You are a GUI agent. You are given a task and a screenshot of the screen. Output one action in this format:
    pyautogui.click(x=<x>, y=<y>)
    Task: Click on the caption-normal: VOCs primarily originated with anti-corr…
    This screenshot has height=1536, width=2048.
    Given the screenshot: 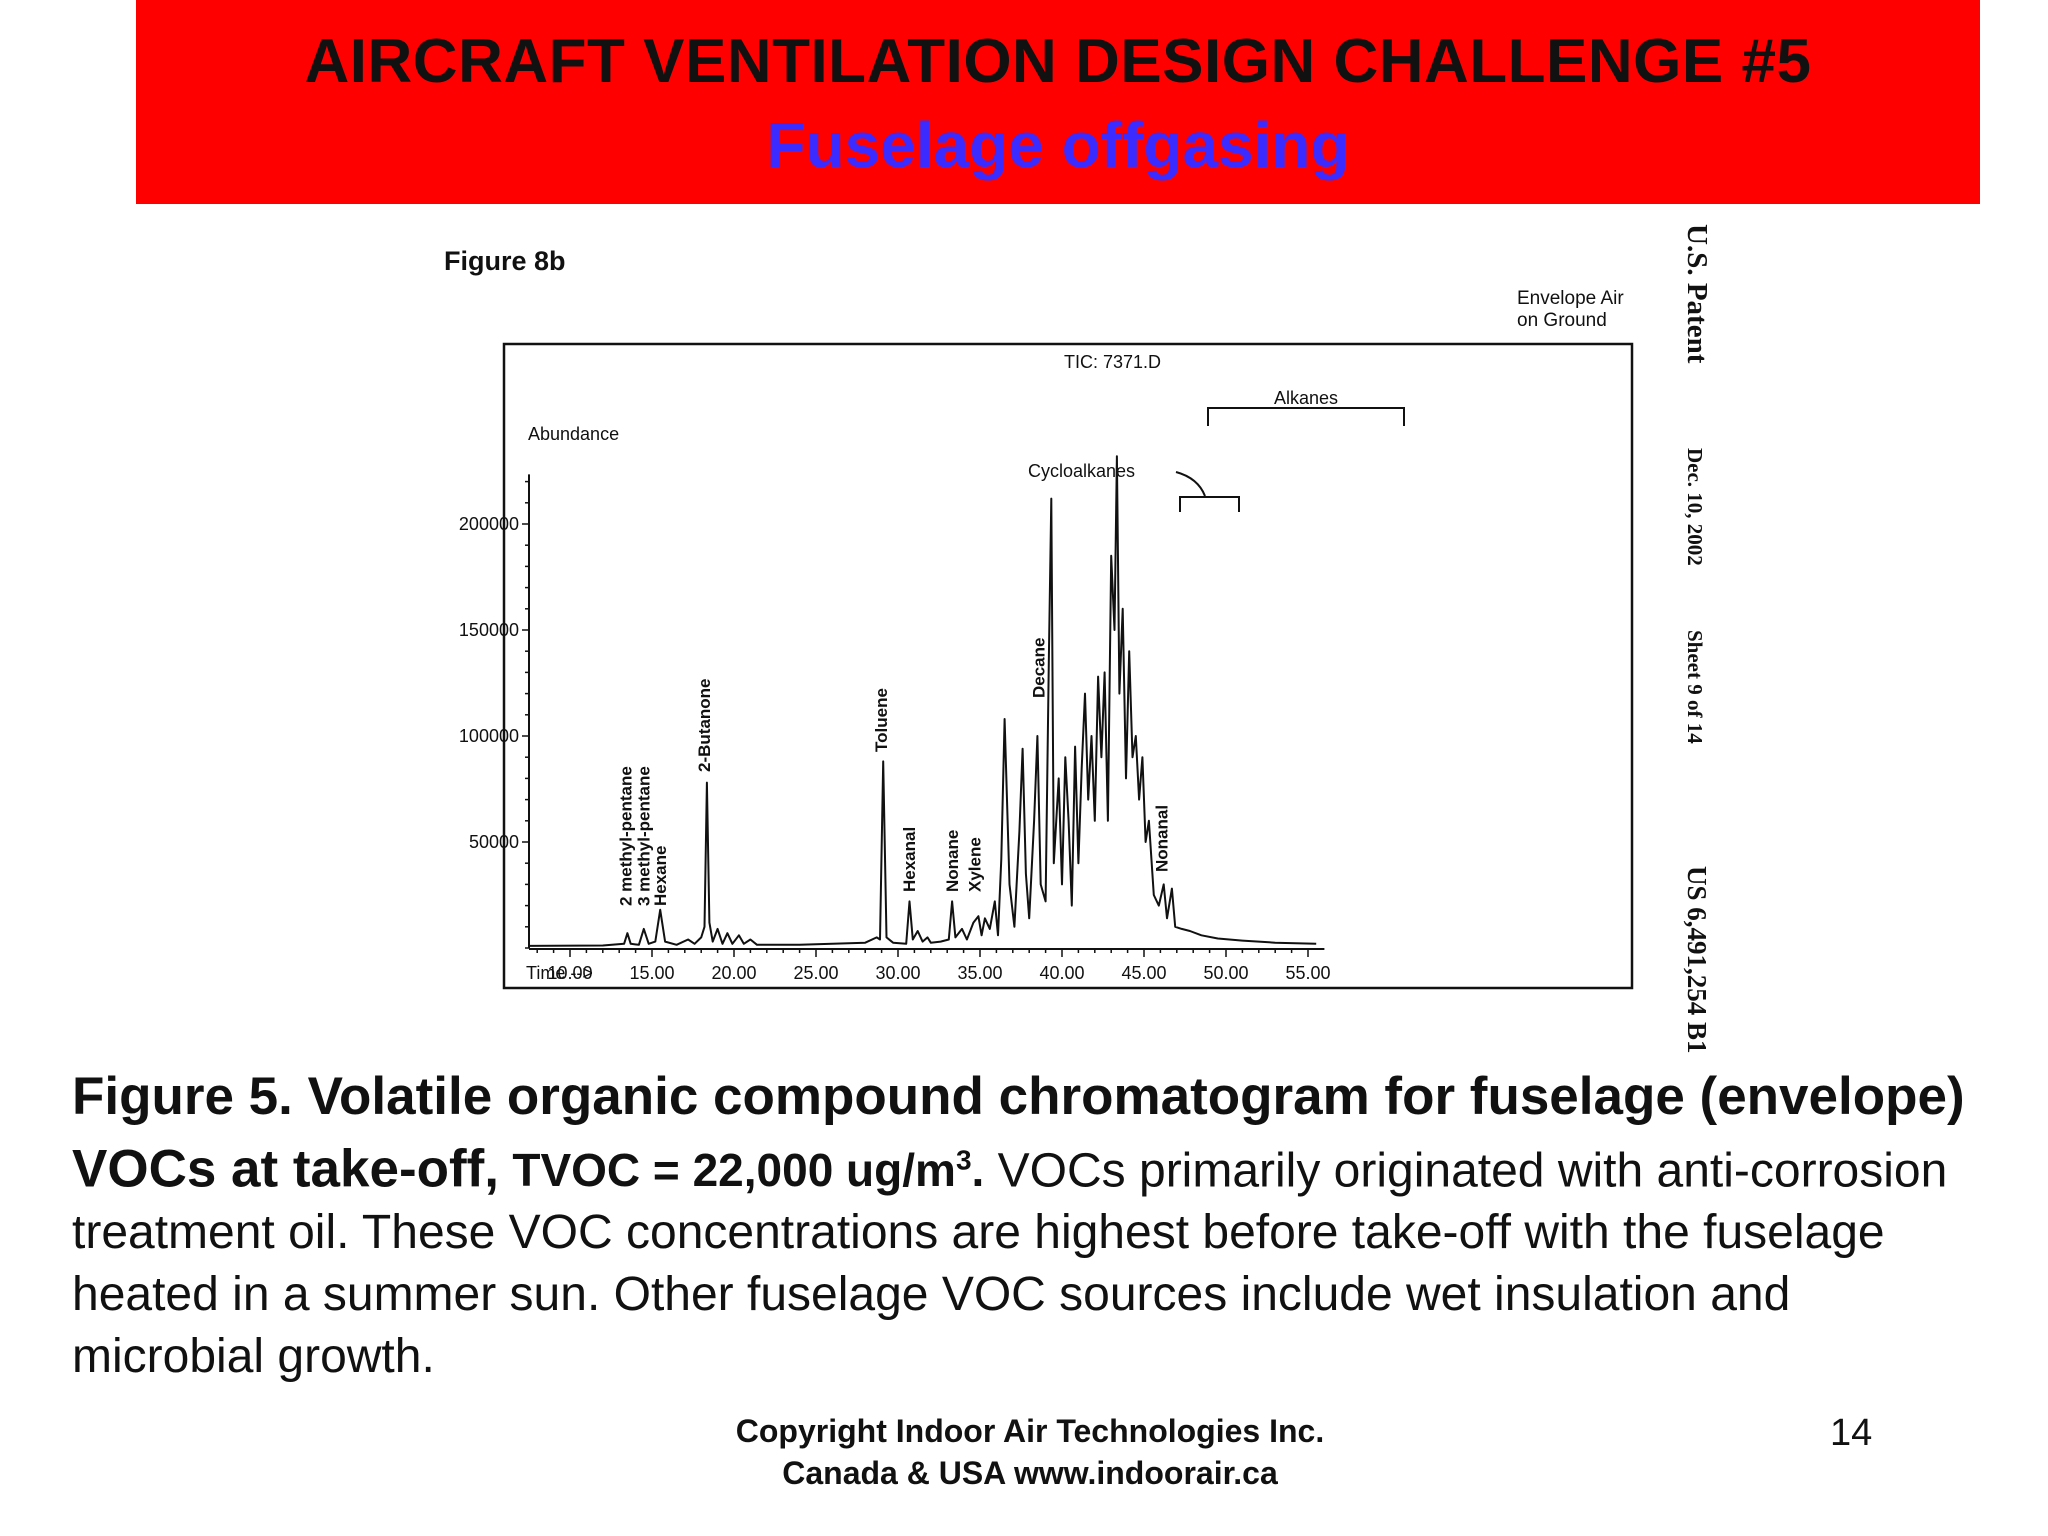 What is the action you would take?
    pyautogui.click(x=1010, y=1264)
    